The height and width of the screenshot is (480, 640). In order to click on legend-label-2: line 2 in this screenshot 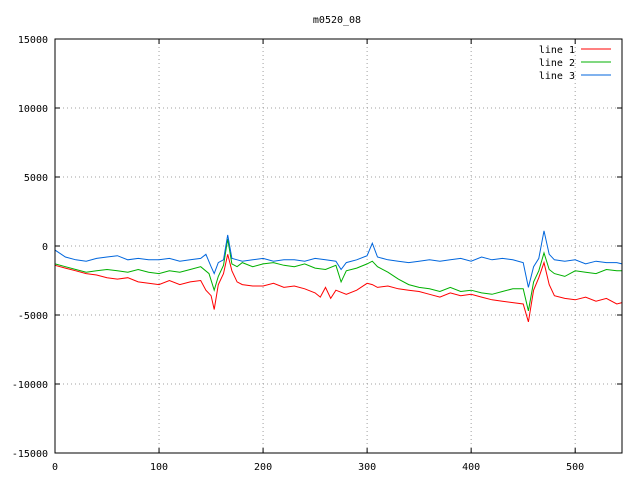, I will do `click(557, 63)`.